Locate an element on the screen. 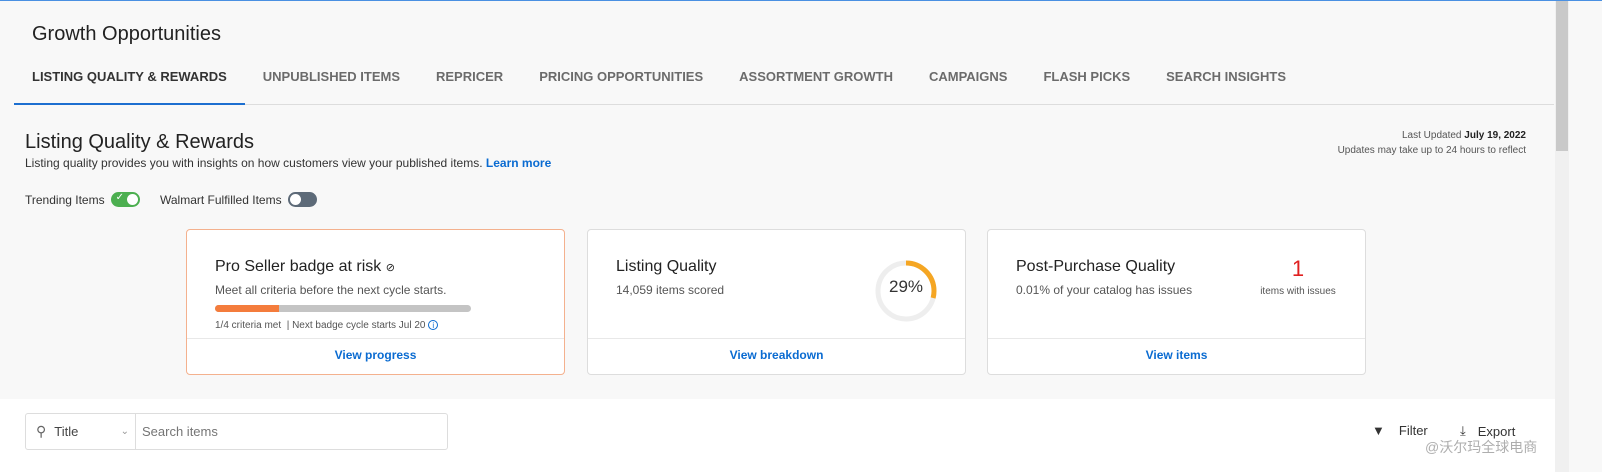 Image resolution: width=1602 pixels, height=472 pixels. walmart-fulfilled-toggle-row: Walmart Fulfilled Items is located at coordinates (238, 199).